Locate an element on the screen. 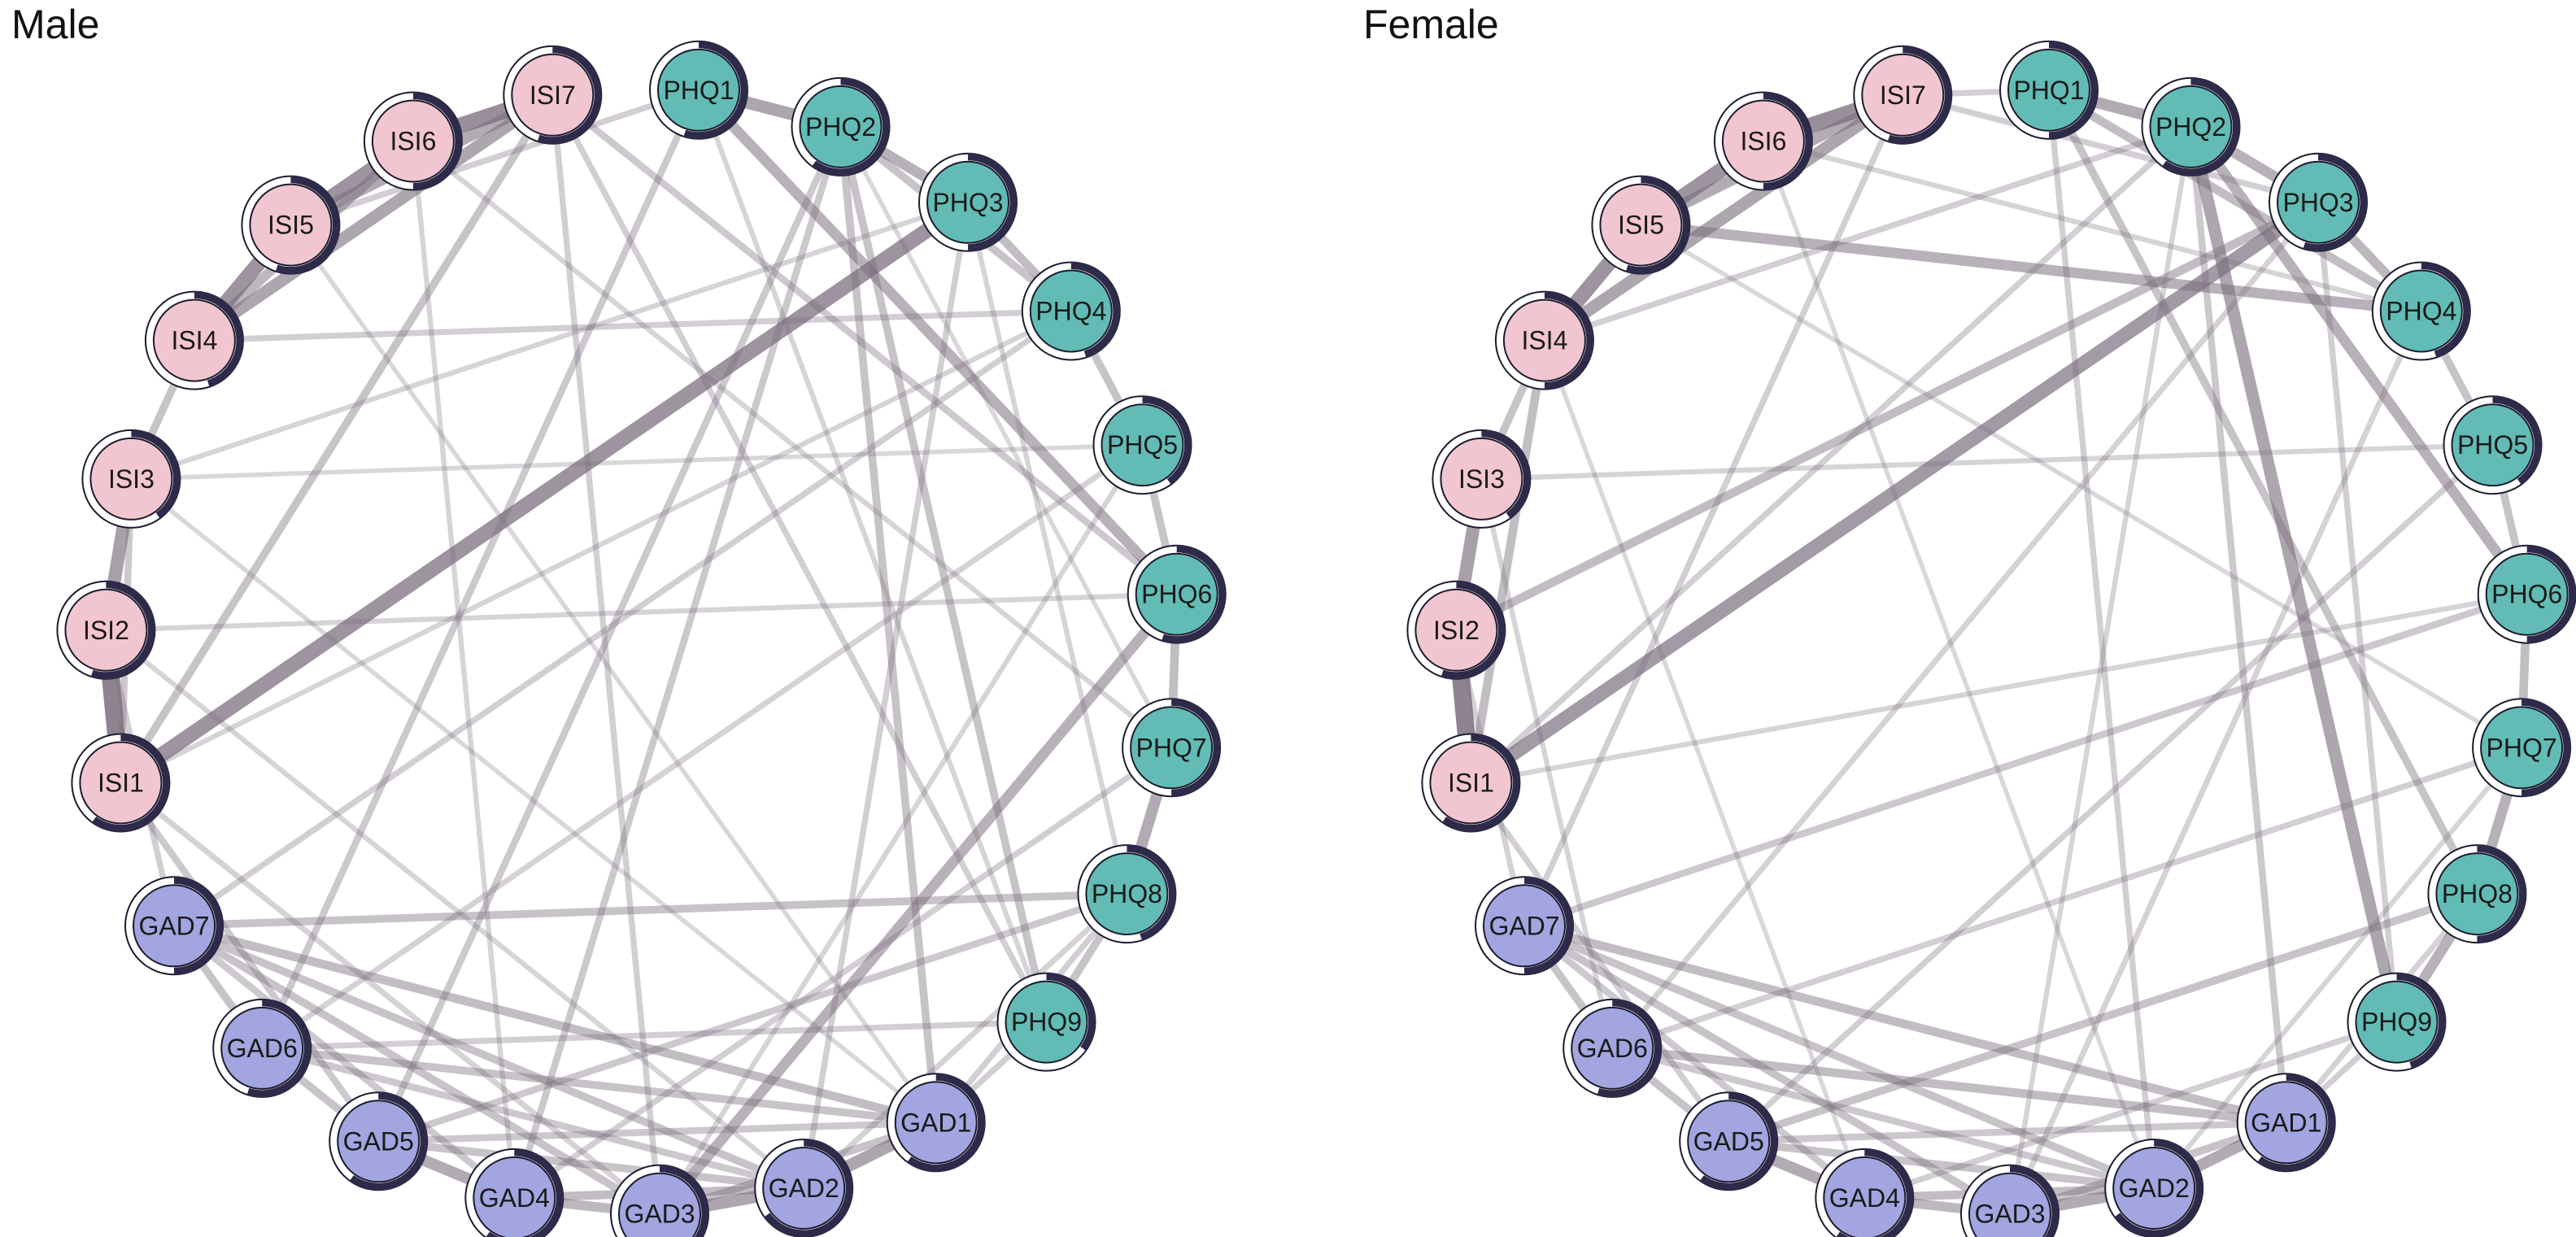 This screenshot has height=1237, width=2576. node-label: PHQ9 is located at coordinates (2396, 1022).